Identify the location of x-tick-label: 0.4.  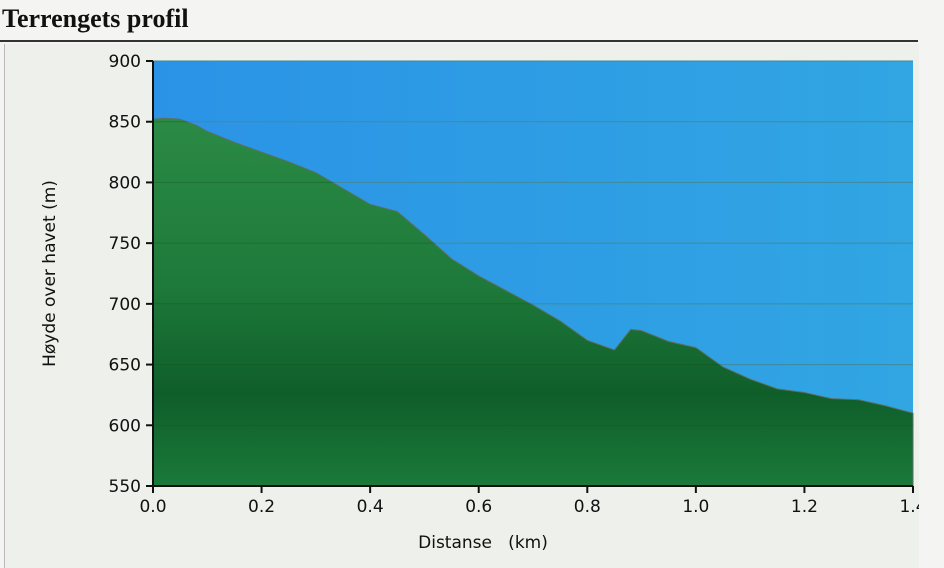
(370, 507).